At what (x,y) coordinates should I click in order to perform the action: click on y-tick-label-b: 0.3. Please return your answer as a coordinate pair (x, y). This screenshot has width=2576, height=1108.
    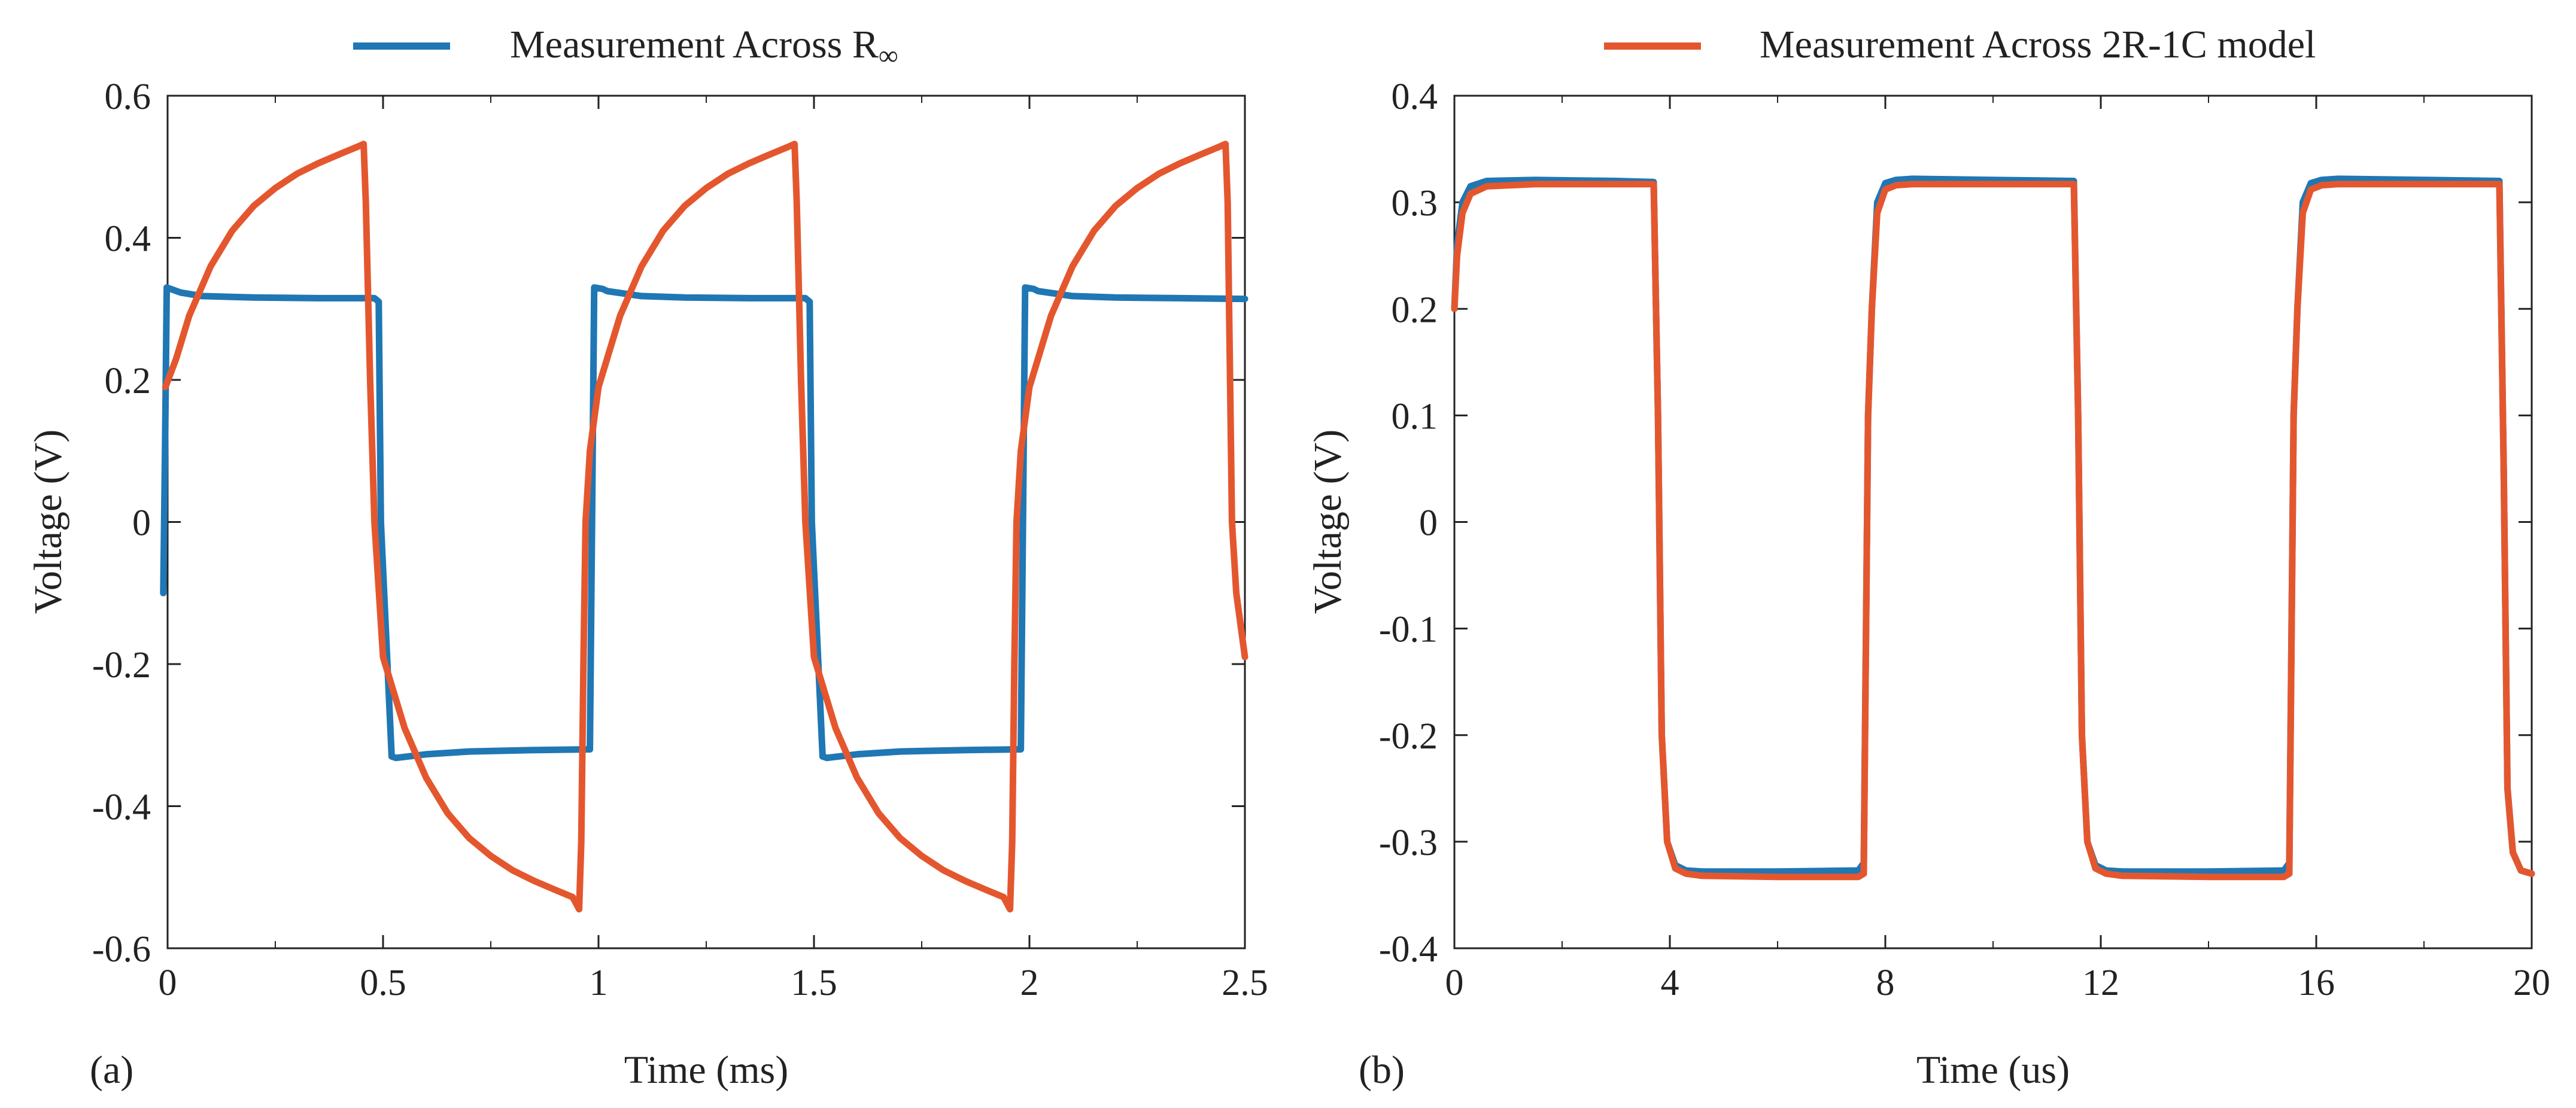
    Looking at the image, I should click on (1415, 203).